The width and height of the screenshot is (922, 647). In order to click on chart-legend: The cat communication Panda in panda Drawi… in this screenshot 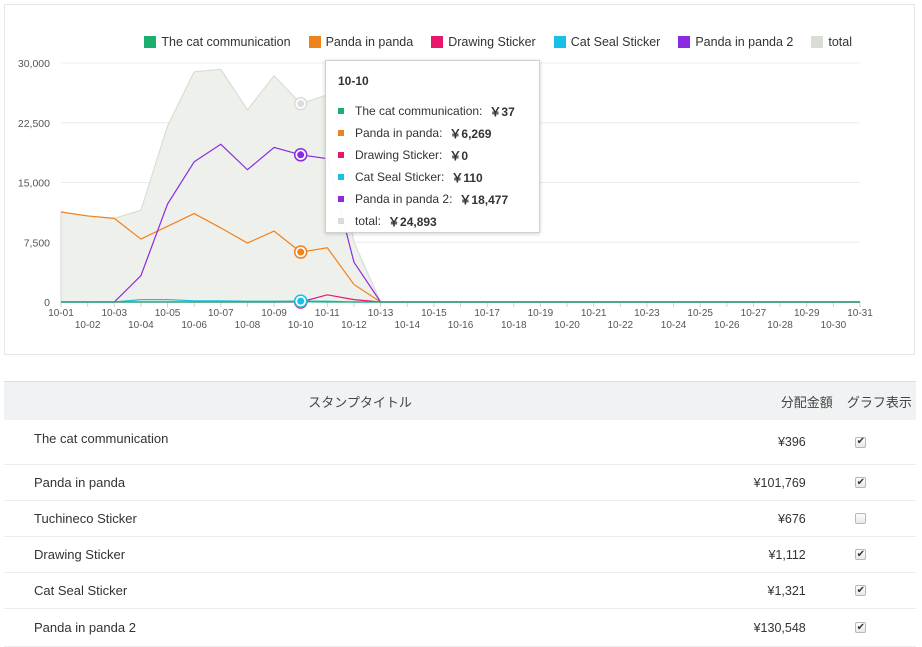, I will do `click(498, 42)`.